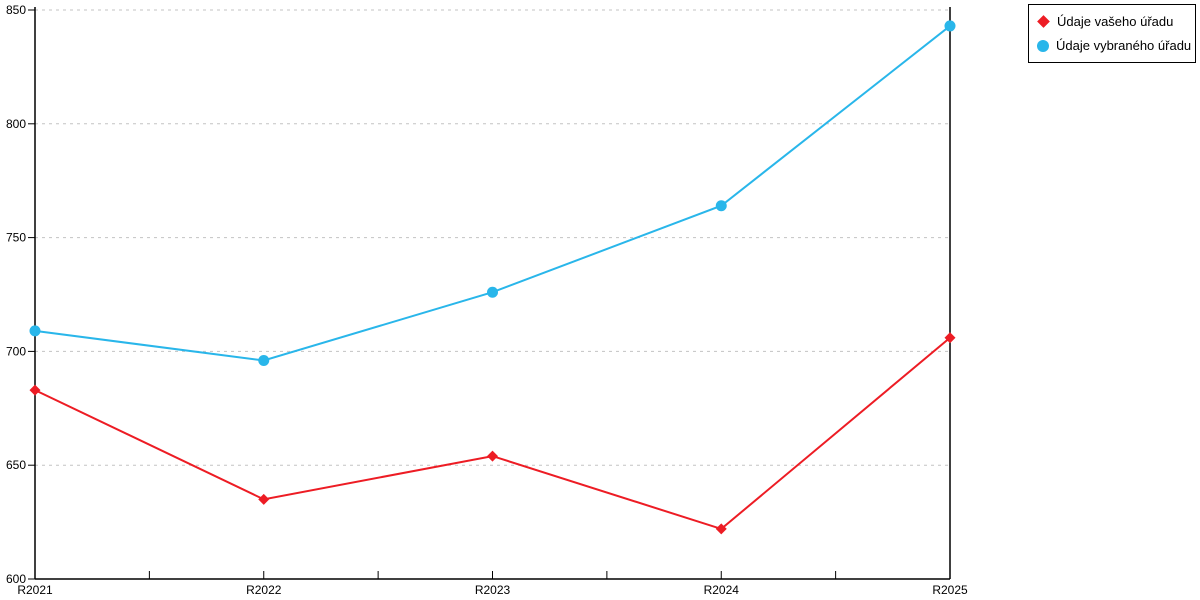 The image size is (1200, 600). Describe the element at coordinates (1043, 21) in the screenshot. I see `red-diamond-icon` at that location.